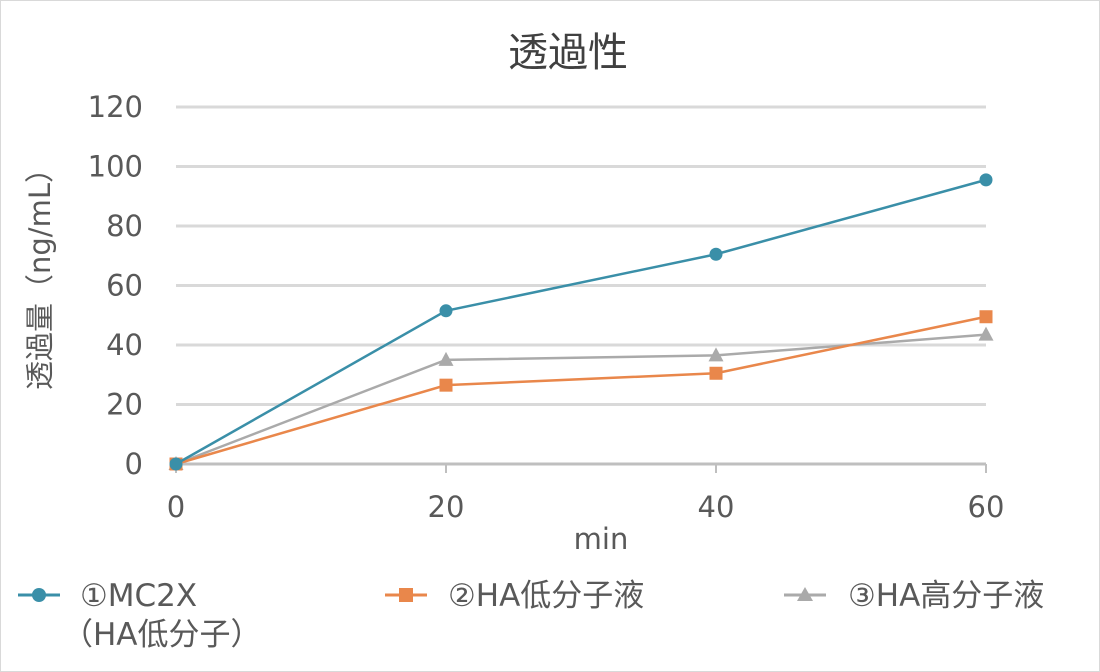 The height and width of the screenshot is (672, 1100). Describe the element at coordinates (115, 167) in the screenshot. I see `y-tick-label: 100` at that location.